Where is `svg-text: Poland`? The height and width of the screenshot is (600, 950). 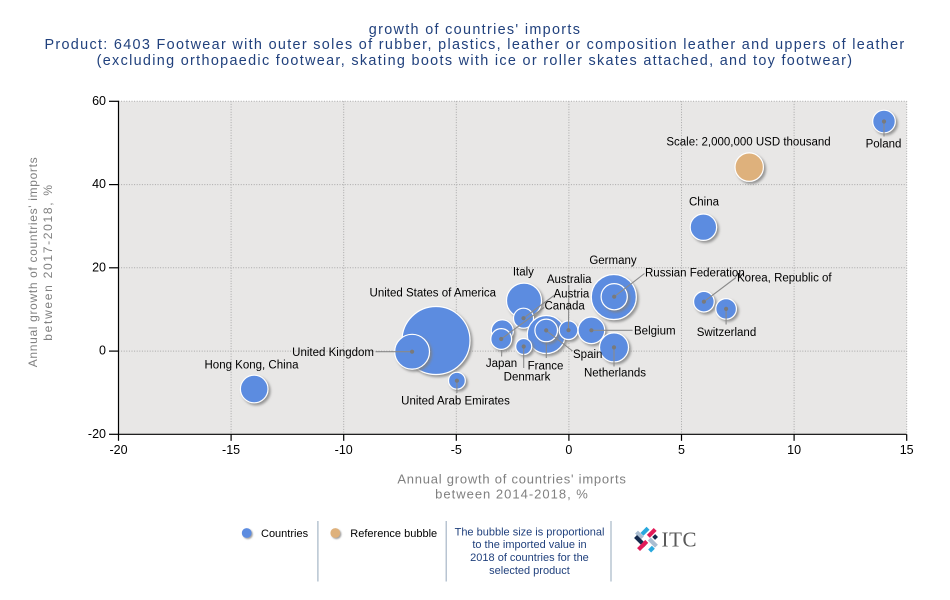 svg-text: Poland is located at coordinates (884, 145).